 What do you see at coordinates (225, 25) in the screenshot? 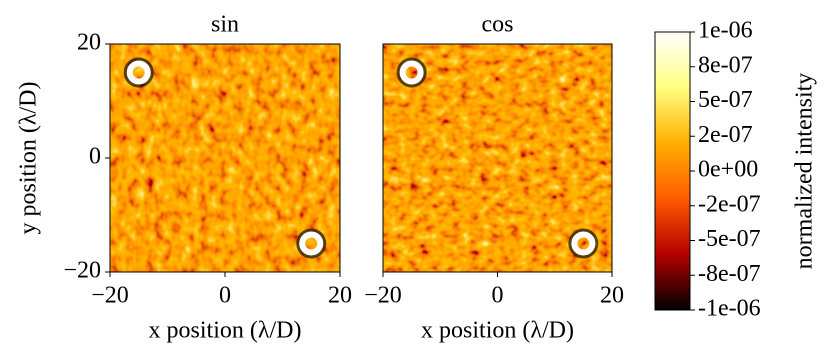
I see `panel-title: sin` at bounding box center [225, 25].